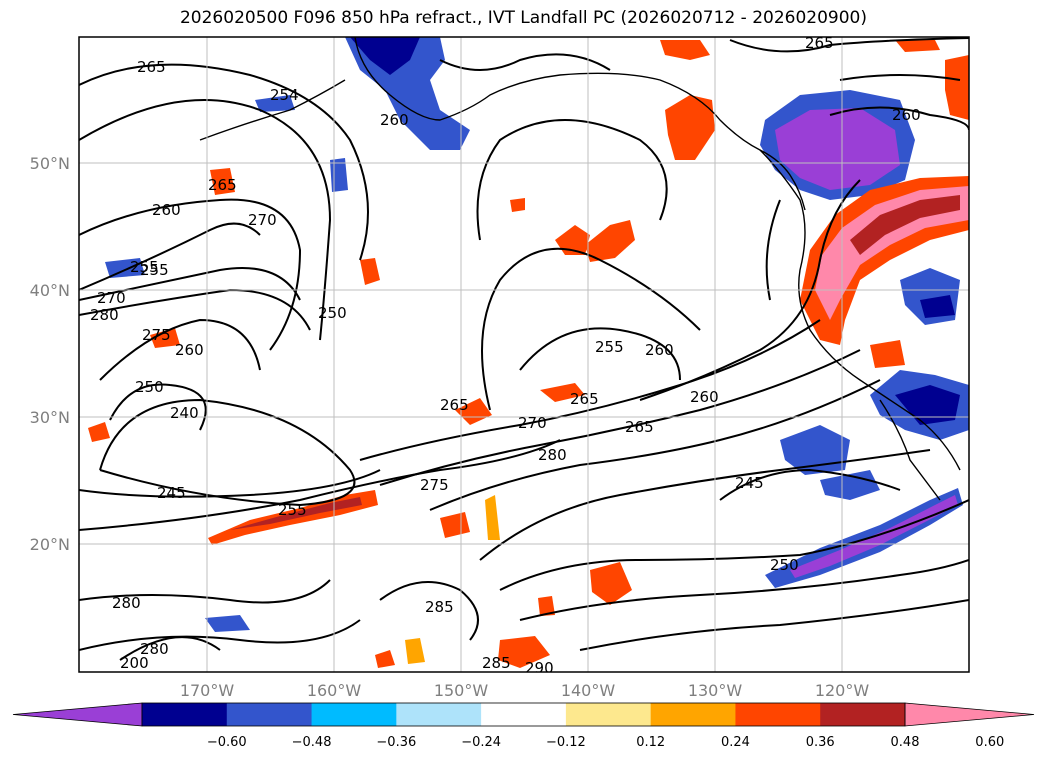 This screenshot has width=1047, height=765. Describe the element at coordinates (227, 742) in the screenshot. I see `colorbar-tick-label: −0.60` at that location.